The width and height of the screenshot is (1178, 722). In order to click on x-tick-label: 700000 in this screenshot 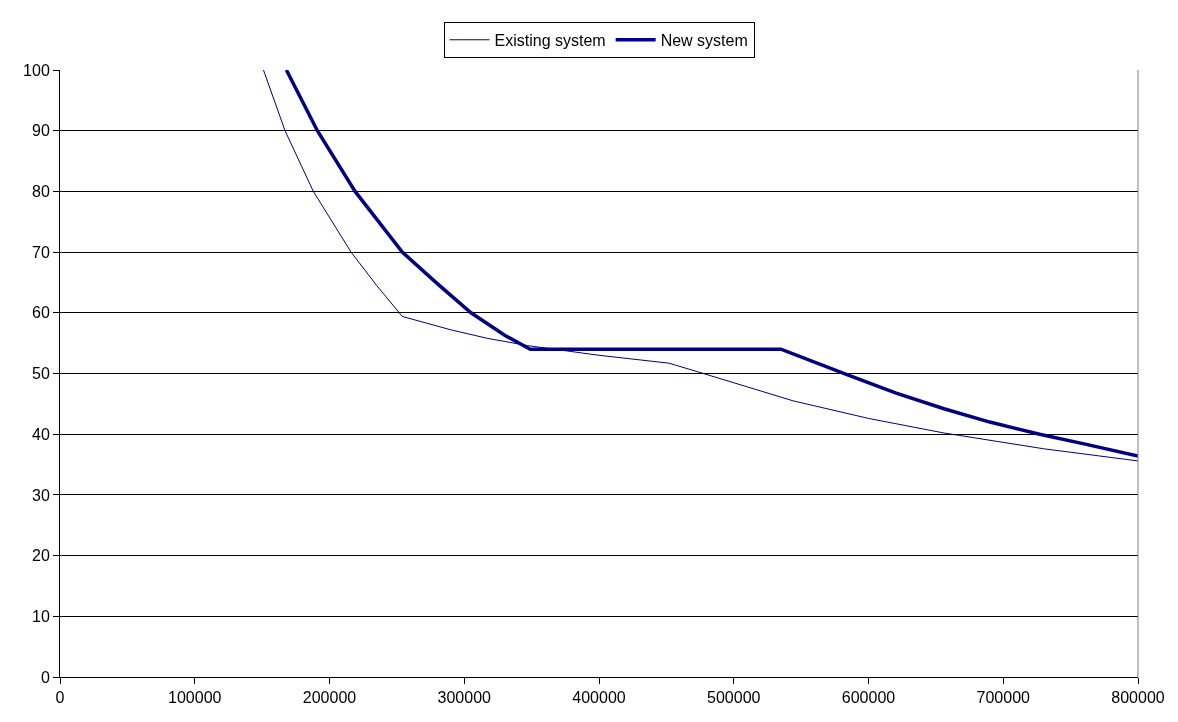, I will do `click(1003, 698)`.